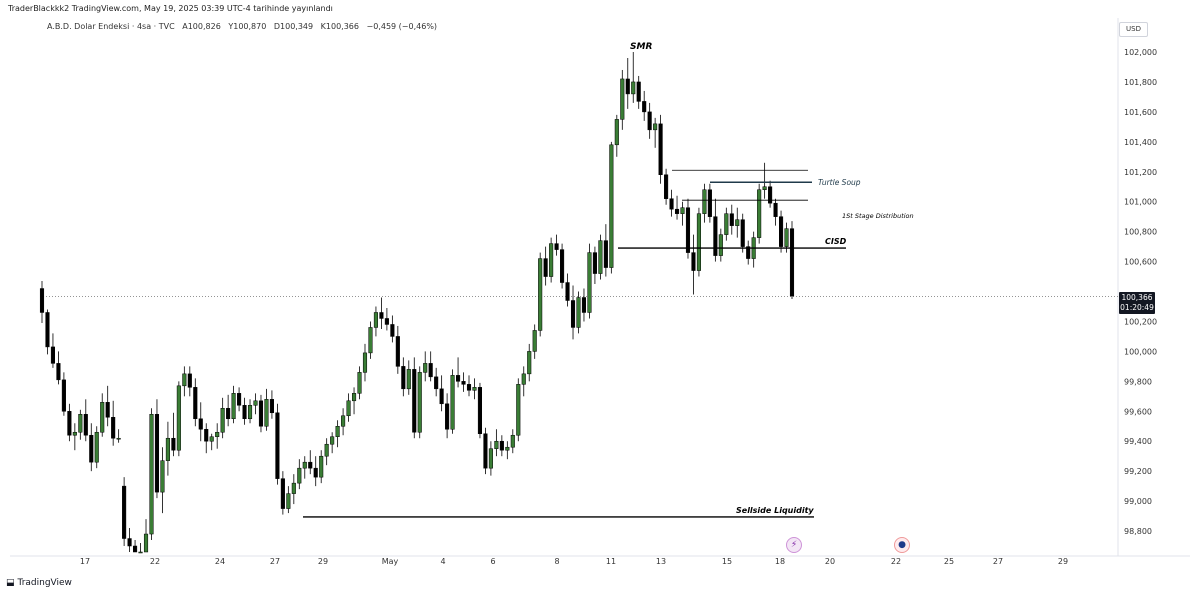  What do you see at coordinates (611, 561) in the screenshot?
I see `x-tick-label: 11` at bounding box center [611, 561].